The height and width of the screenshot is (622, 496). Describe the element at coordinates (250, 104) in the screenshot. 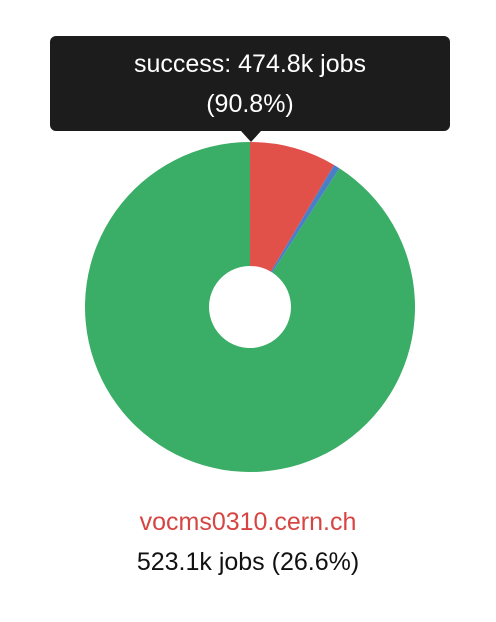

I see `tooltip-line-2: (90.8%)` at that location.